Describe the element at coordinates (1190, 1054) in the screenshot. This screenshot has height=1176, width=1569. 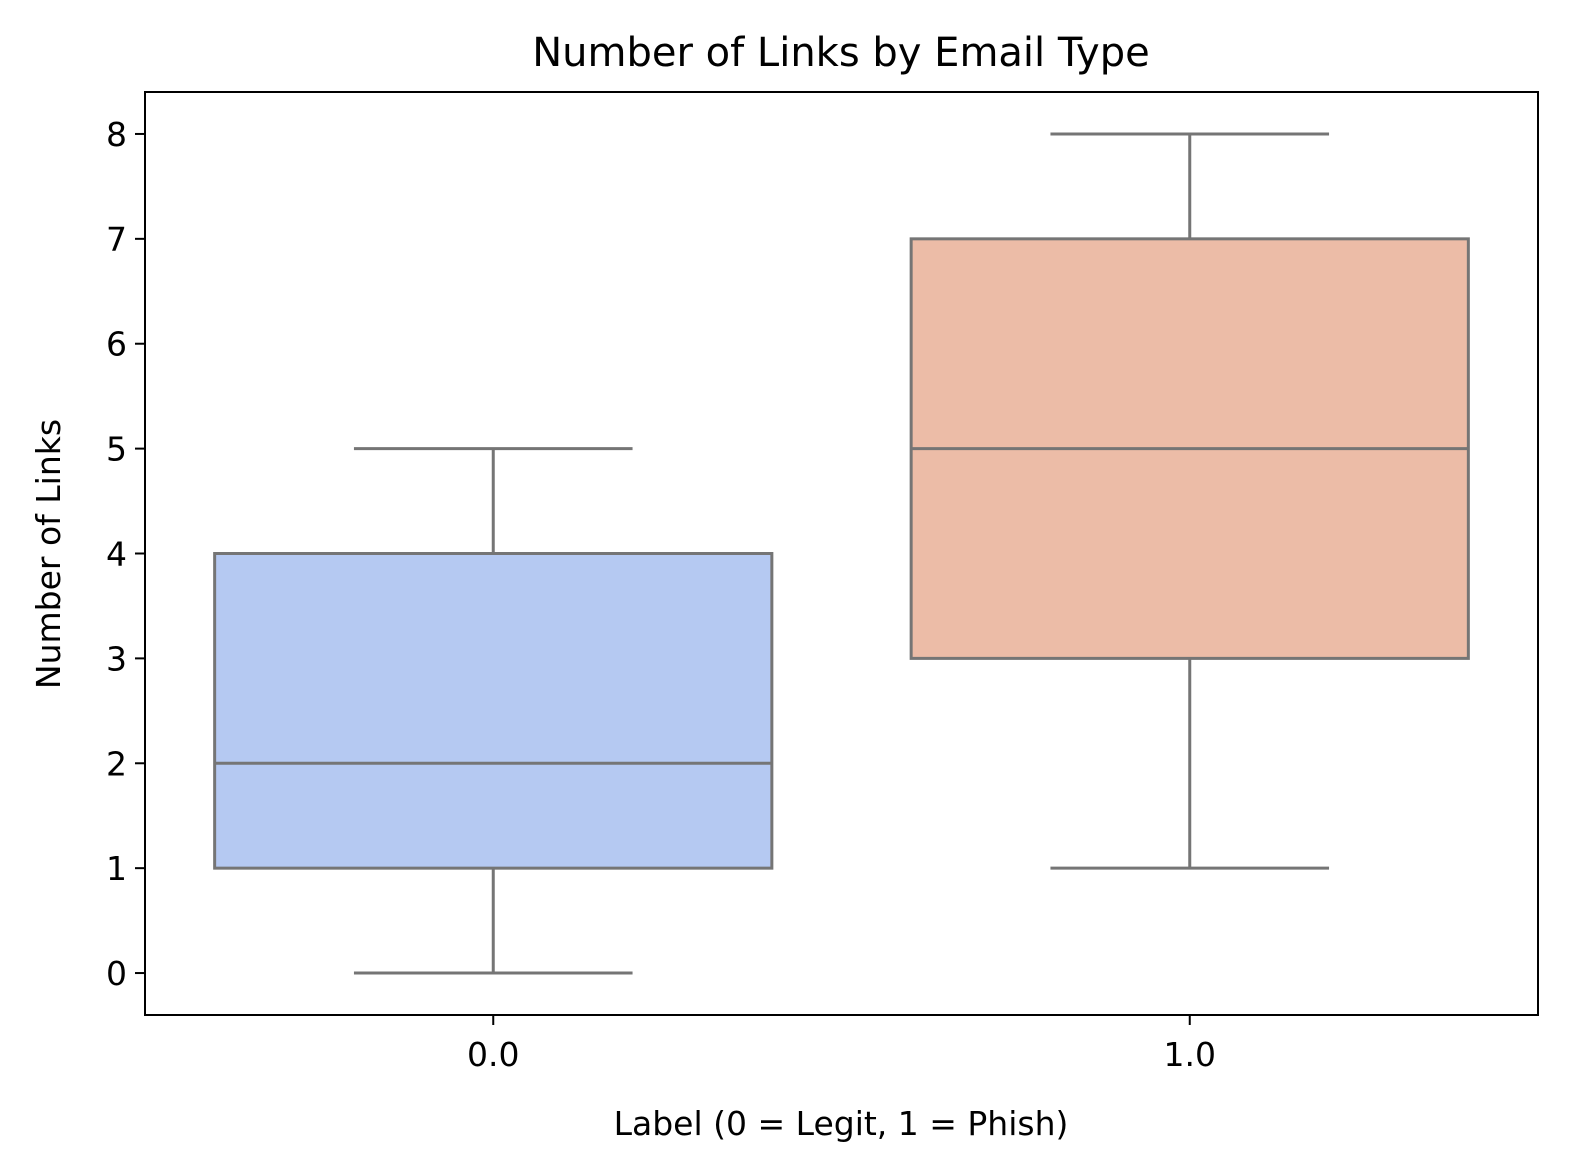
I see `x-tick-label: 1.0` at that location.